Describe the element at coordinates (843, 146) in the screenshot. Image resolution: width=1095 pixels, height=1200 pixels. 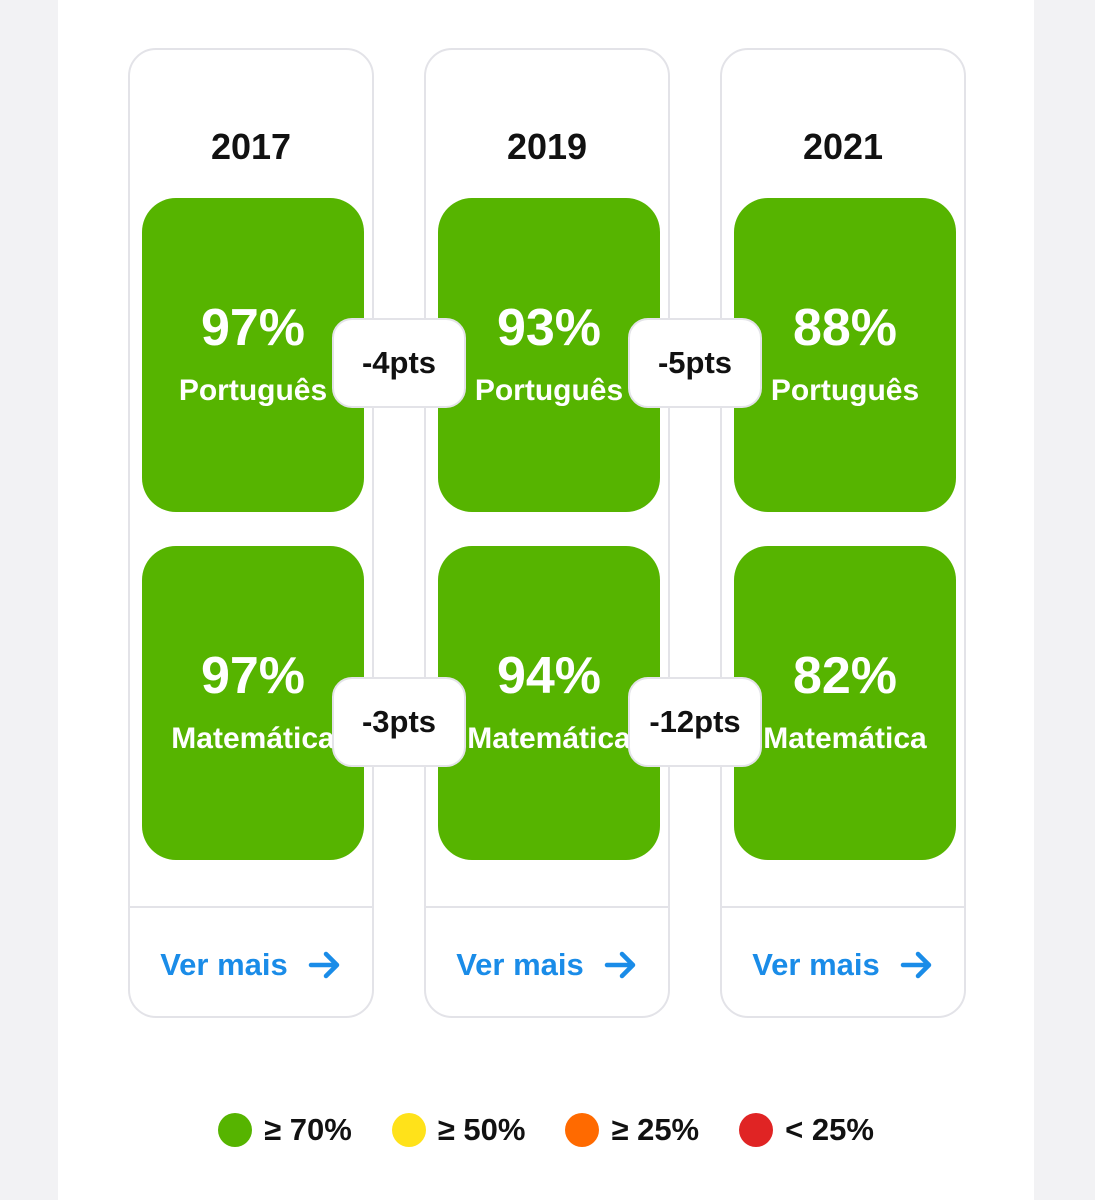
I see `year-label: 2021` at that location.